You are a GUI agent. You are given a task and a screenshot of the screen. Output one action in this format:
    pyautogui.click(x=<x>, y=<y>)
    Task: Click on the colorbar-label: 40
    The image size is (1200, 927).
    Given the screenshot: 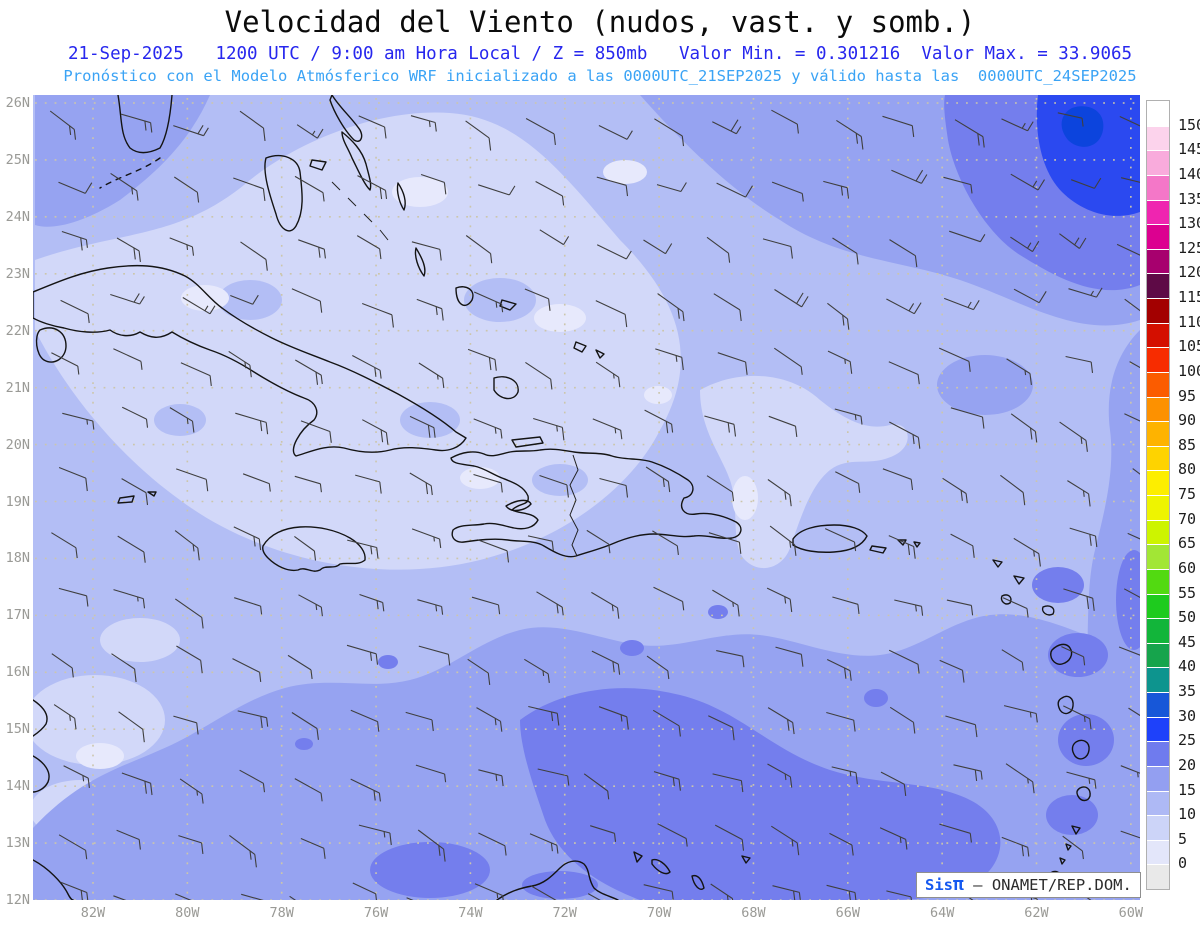 What is the action you would take?
    pyautogui.click(x=1187, y=666)
    